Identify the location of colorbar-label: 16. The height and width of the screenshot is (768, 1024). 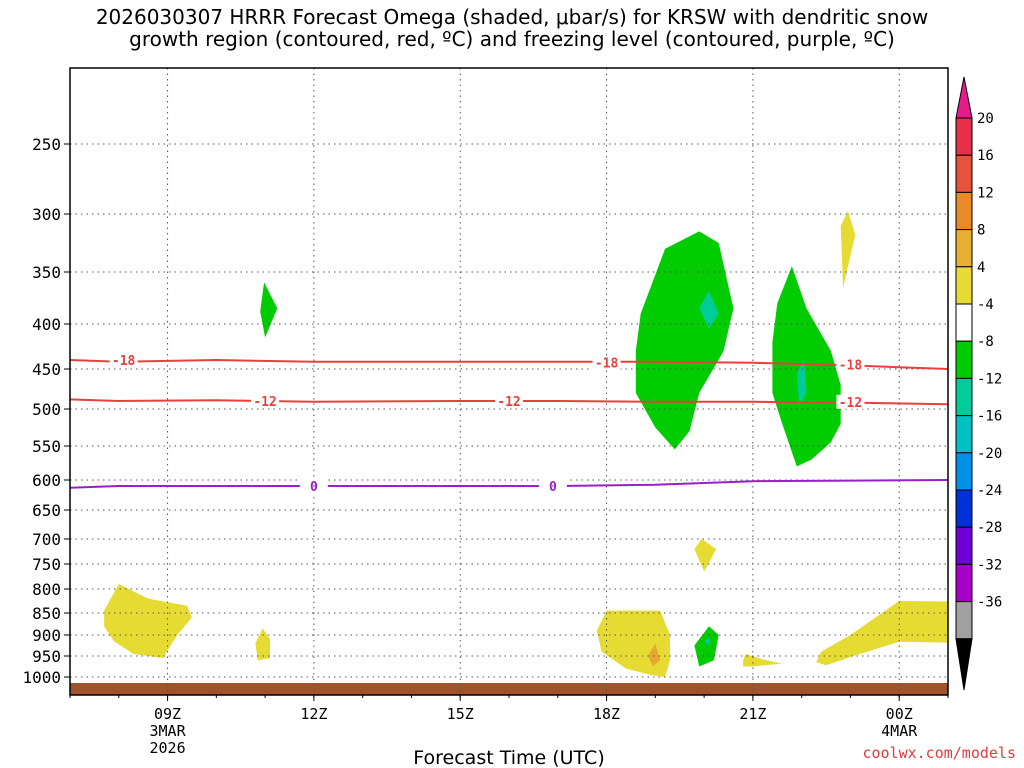
(985, 156).